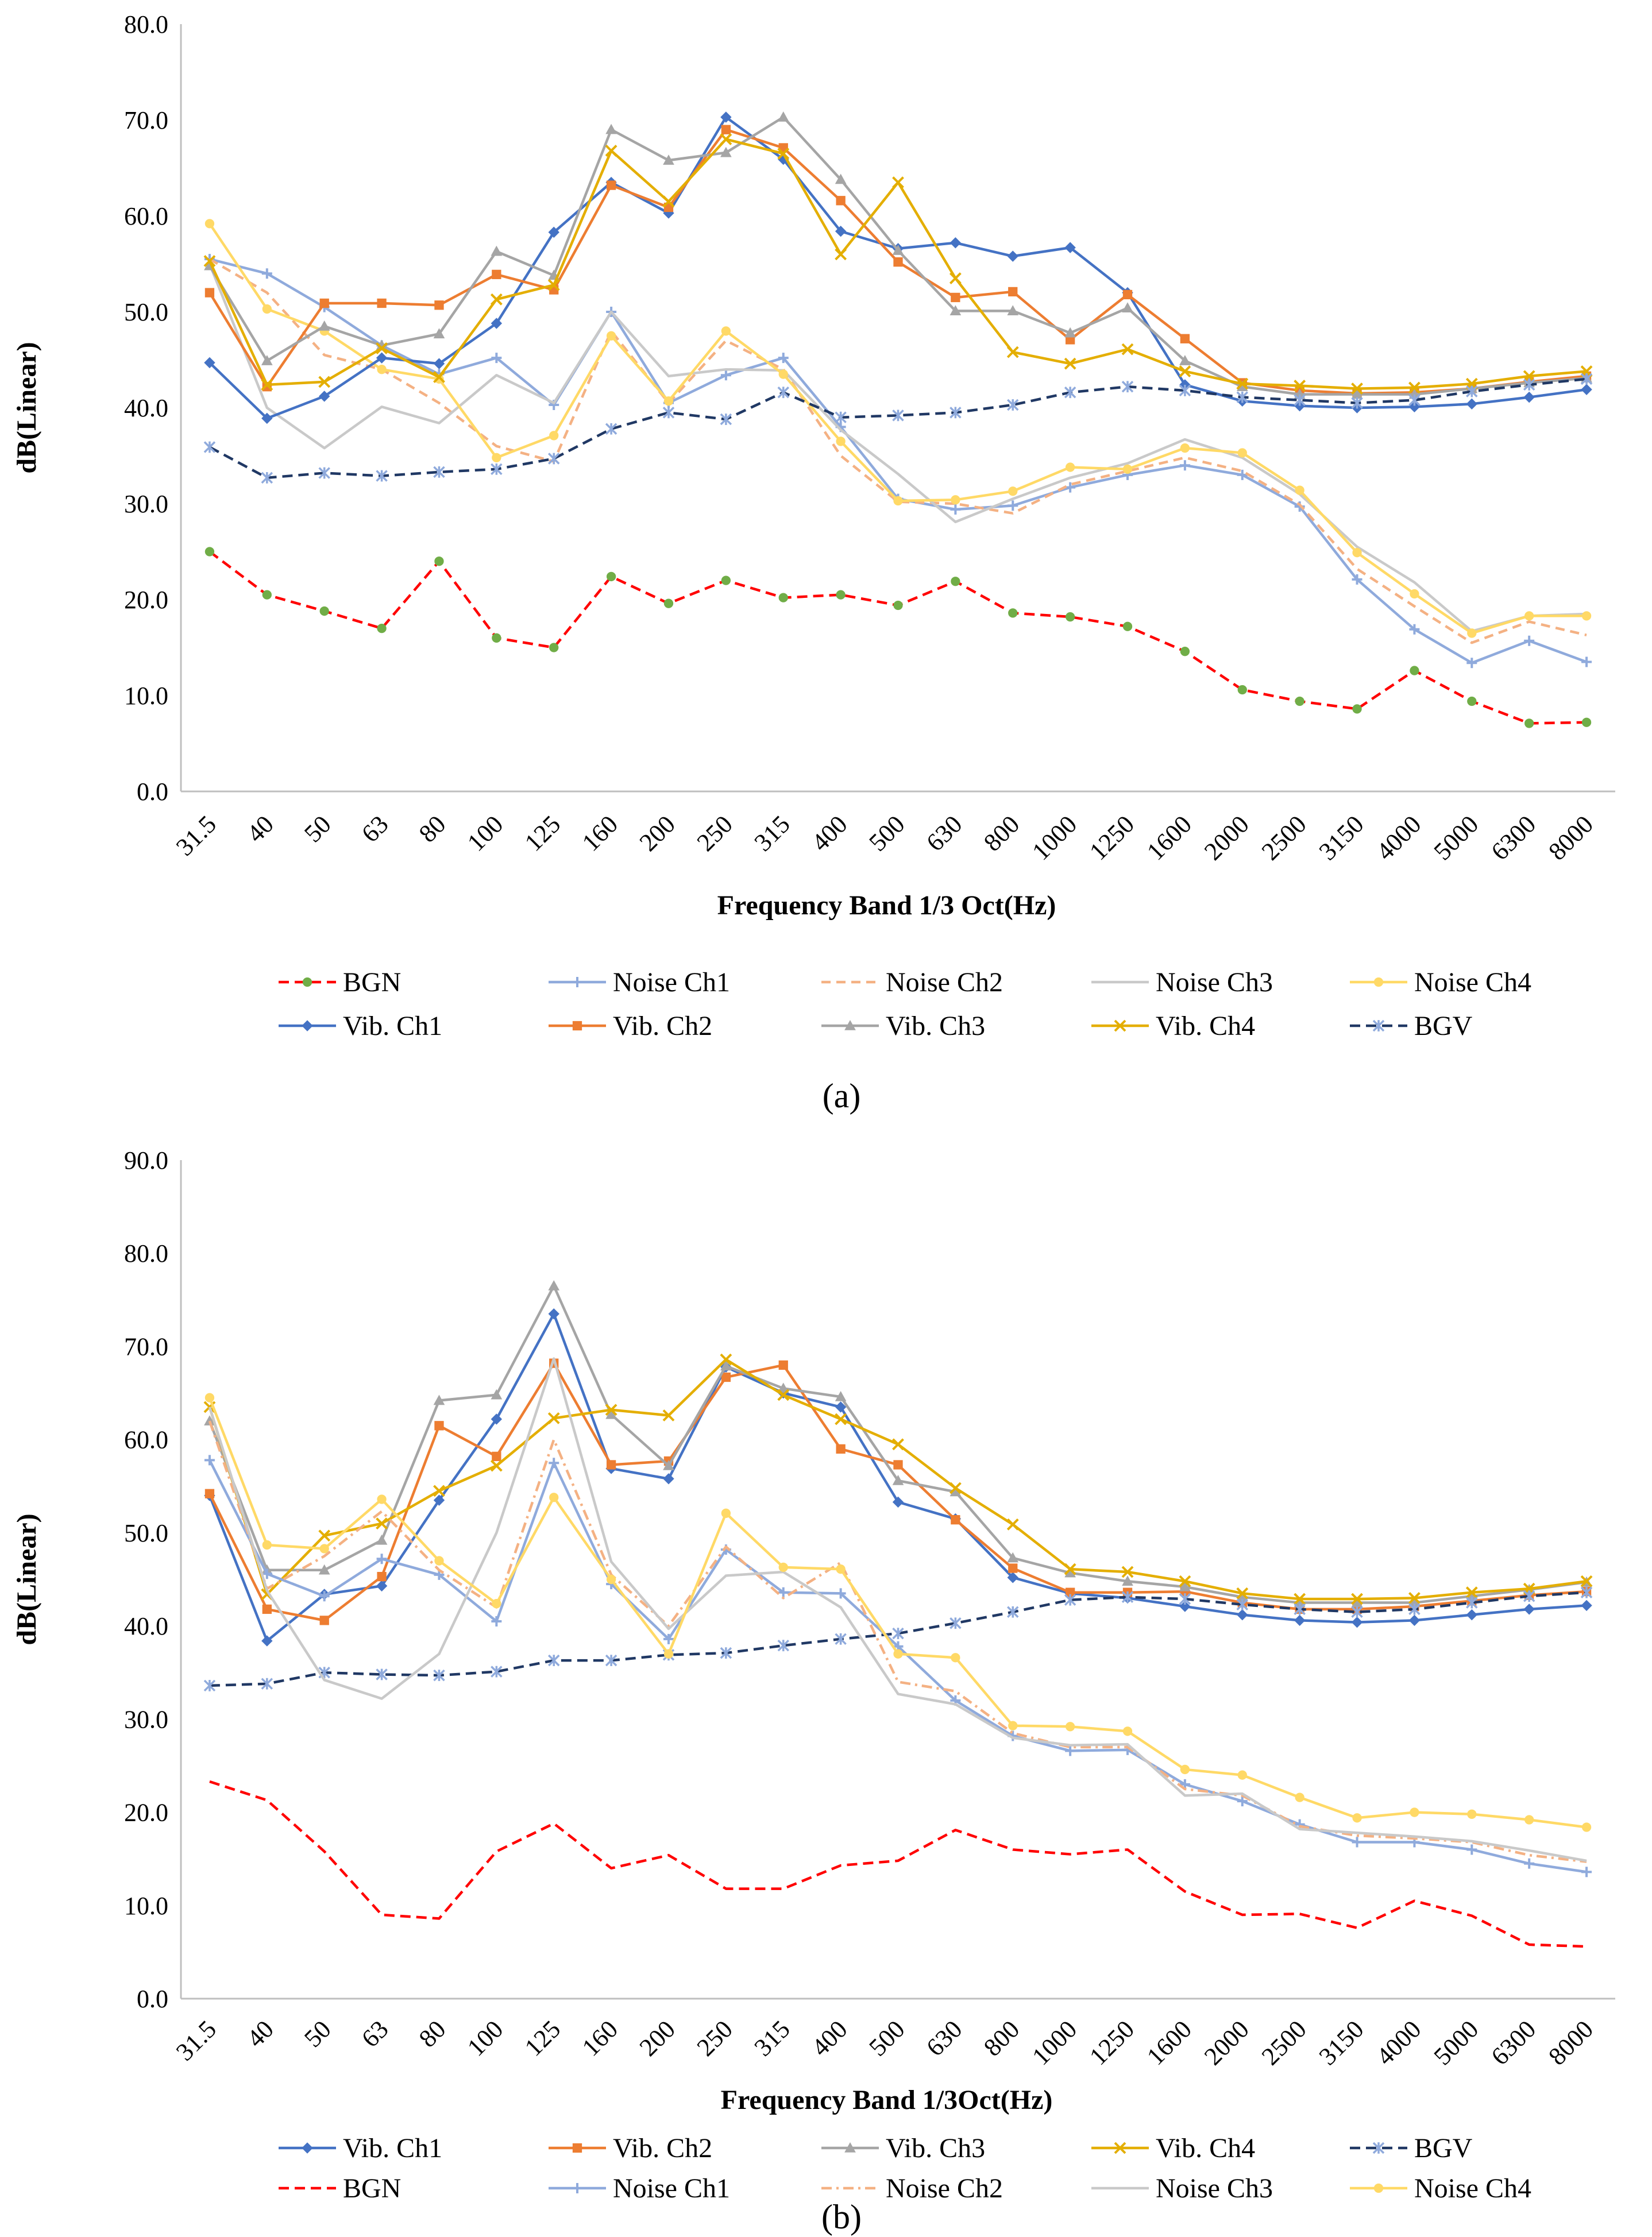 This screenshot has height=2237, width=1652. I want to click on series-line-noise-ch2, so click(898, 451).